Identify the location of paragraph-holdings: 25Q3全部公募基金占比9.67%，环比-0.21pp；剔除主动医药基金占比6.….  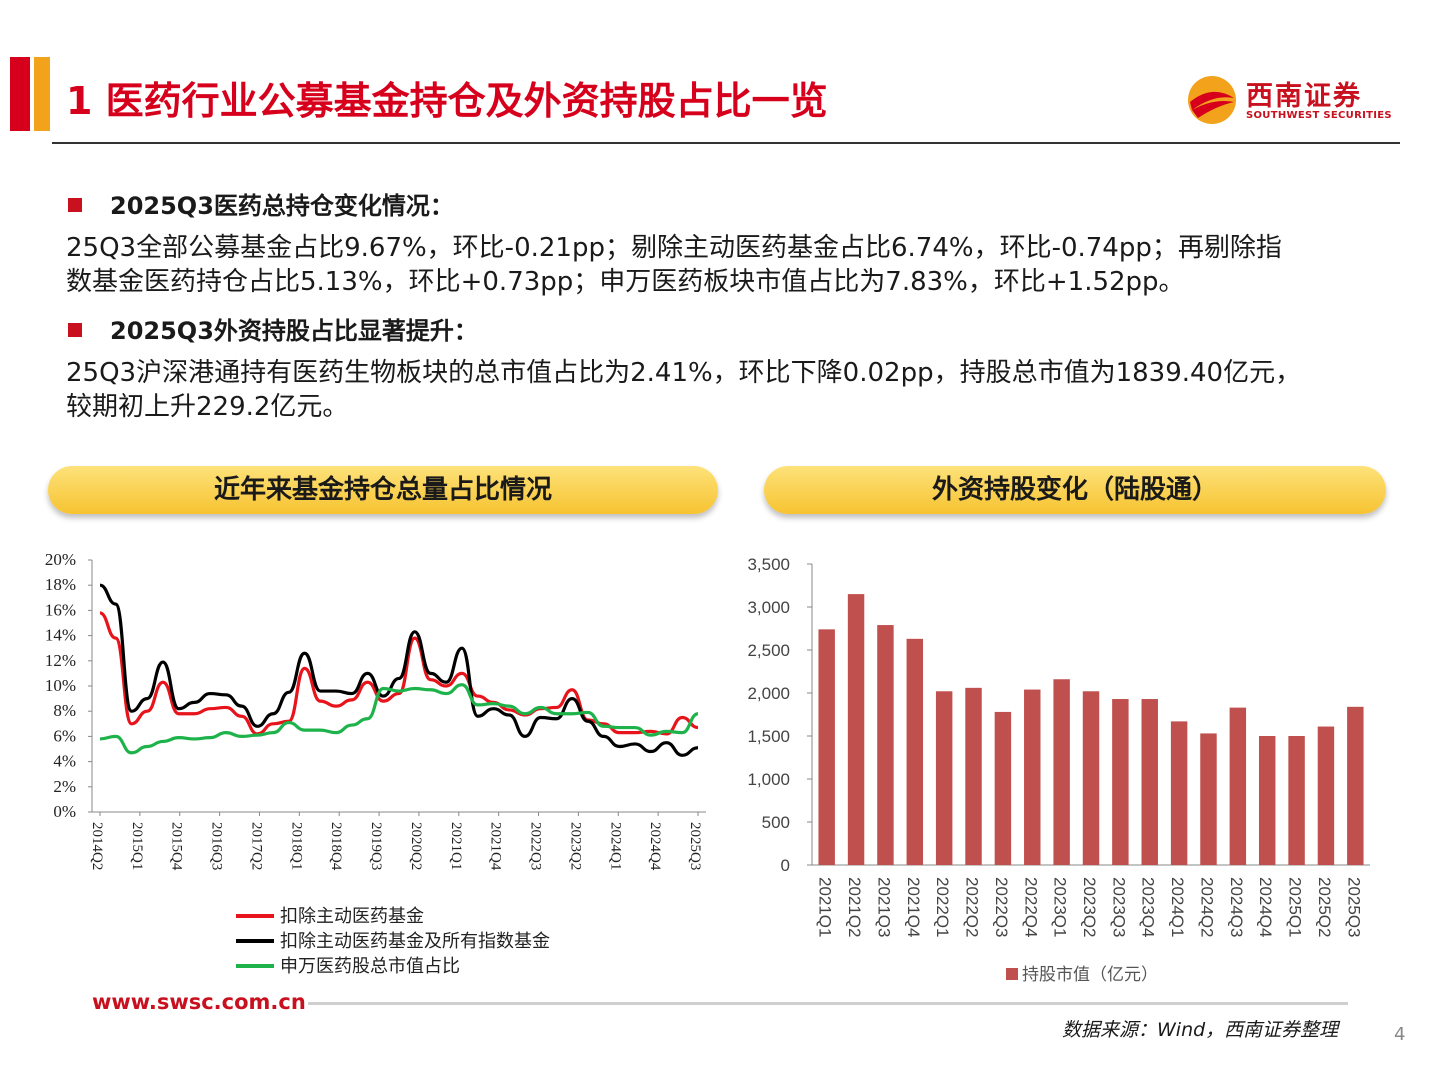
(726, 265).